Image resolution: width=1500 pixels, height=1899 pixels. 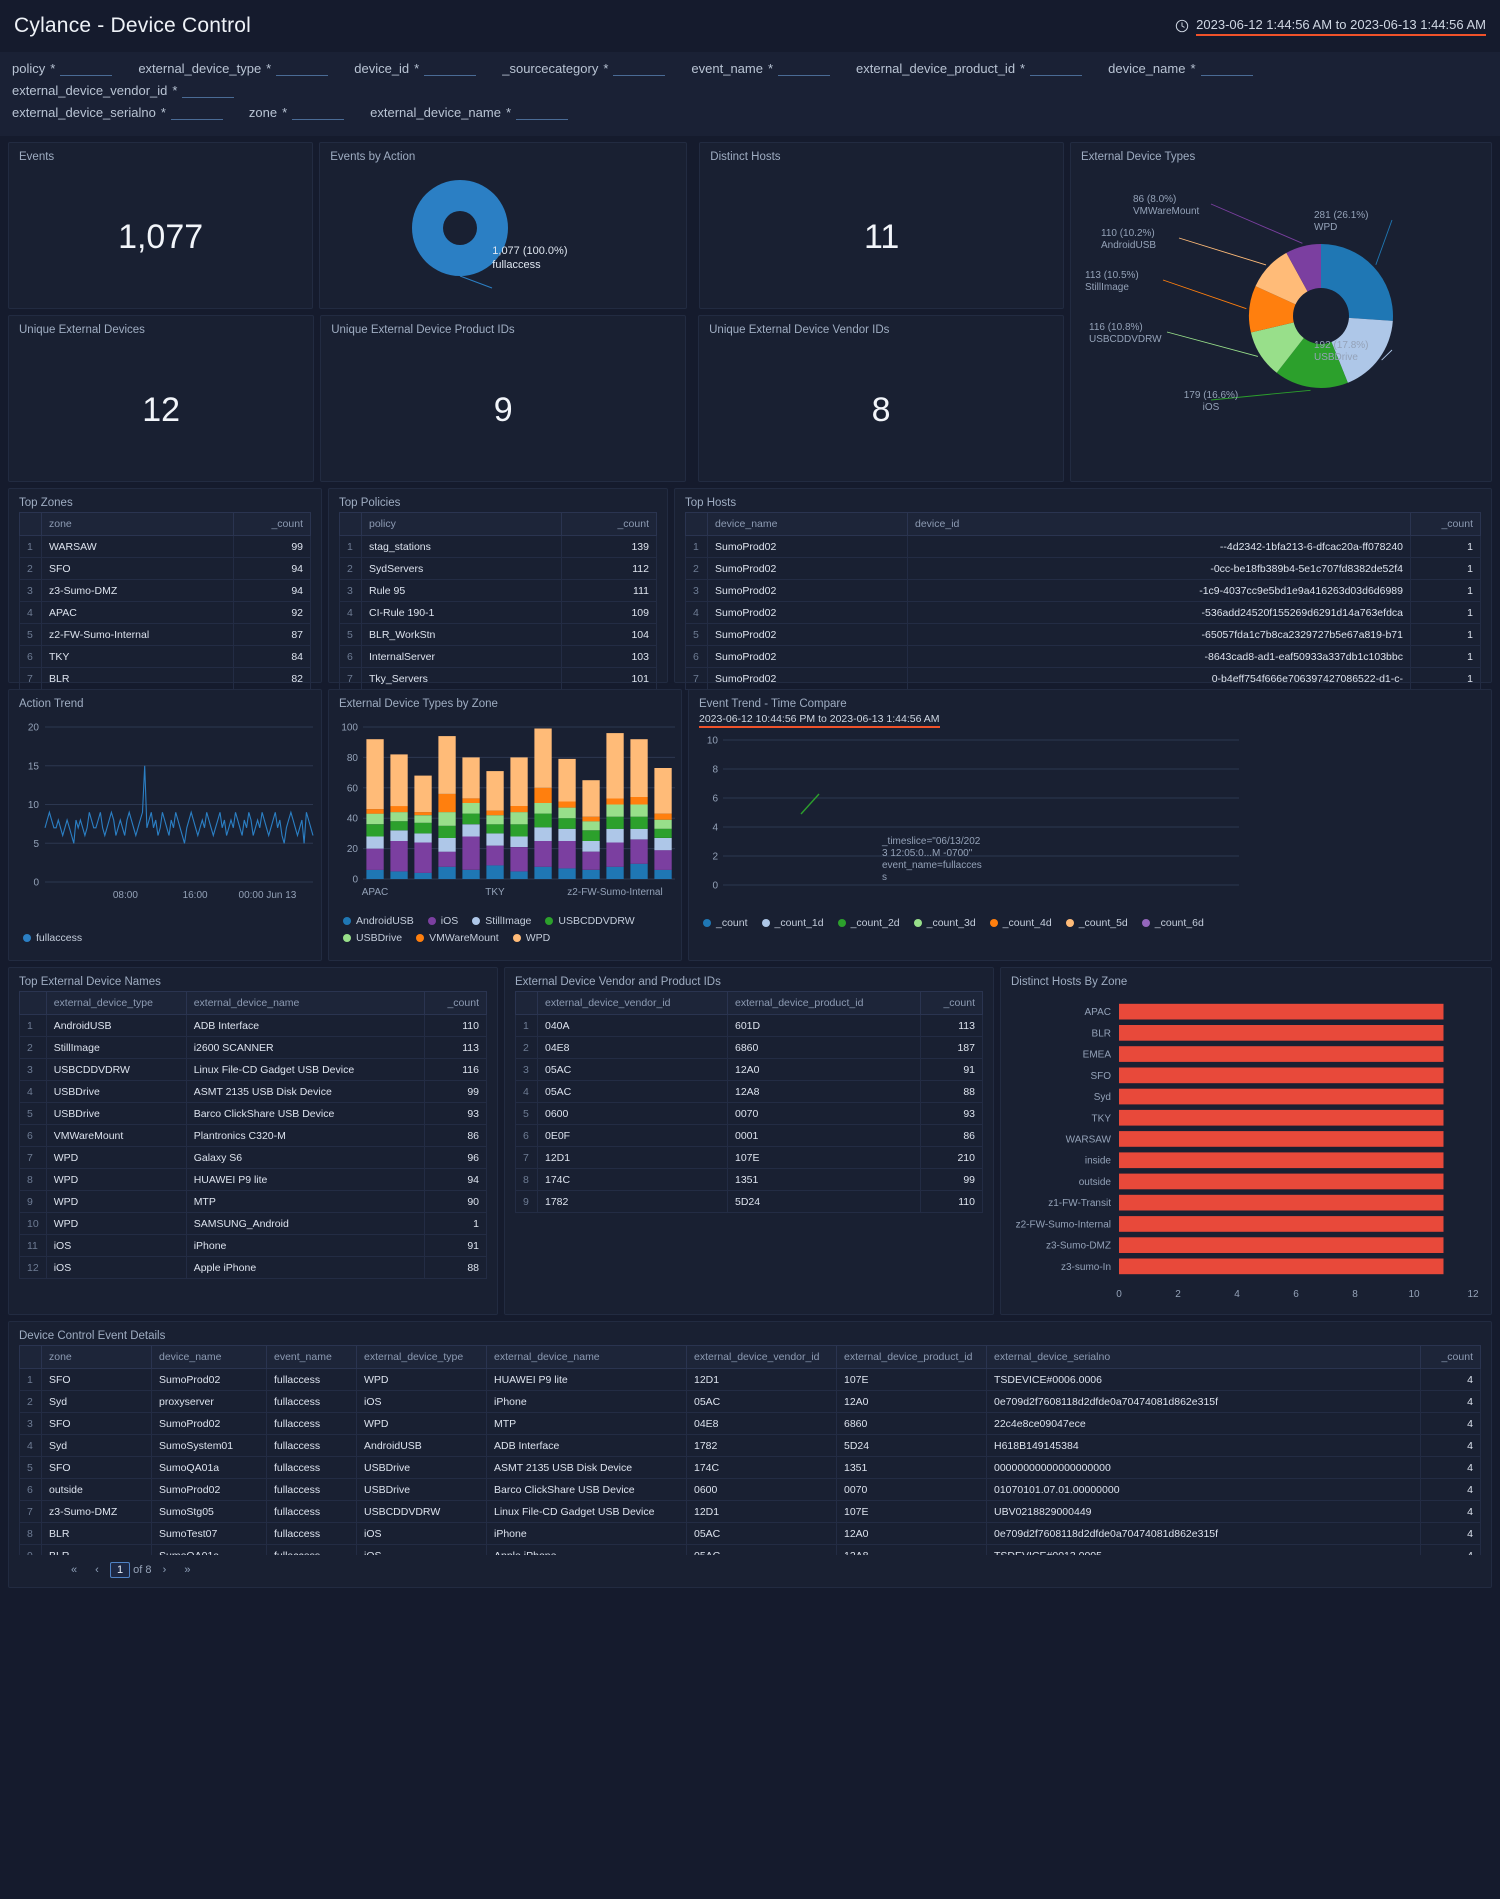 I want to click on panel-distinct-hosts: Distinct Hosts 11, so click(x=881, y=225).